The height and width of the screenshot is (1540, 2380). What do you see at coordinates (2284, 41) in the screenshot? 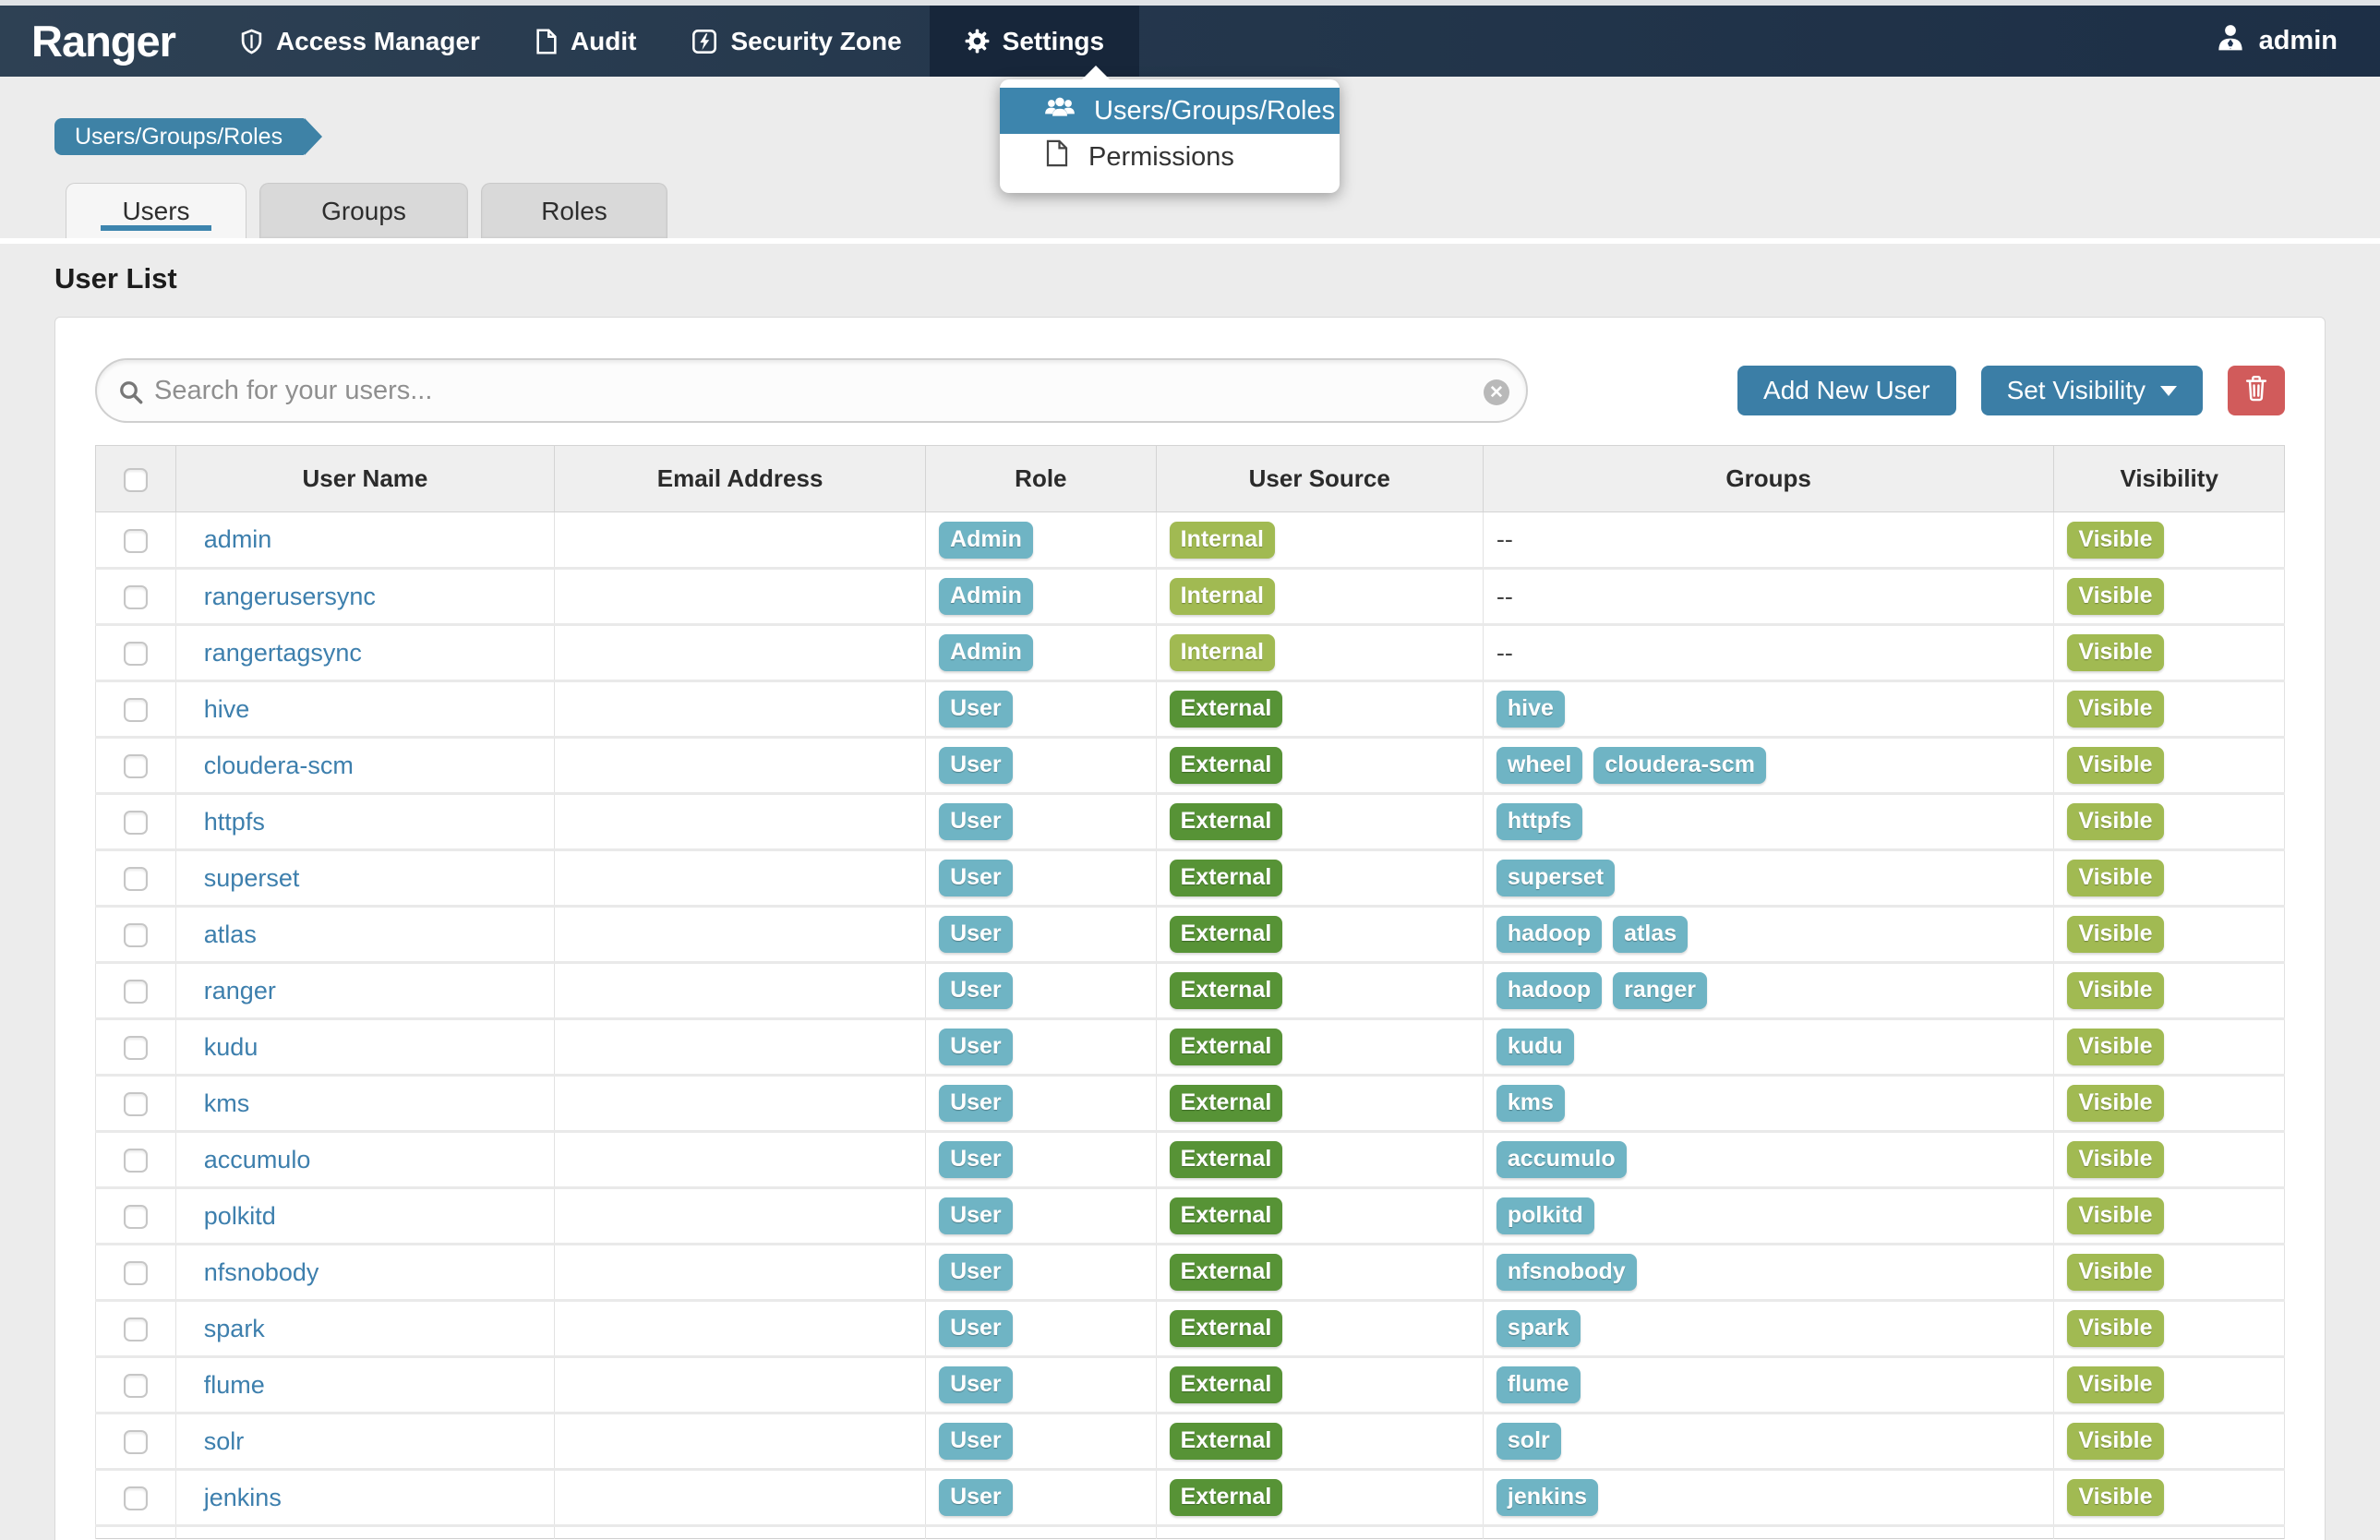
I see `user-menu: admin` at bounding box center [2284, 41].